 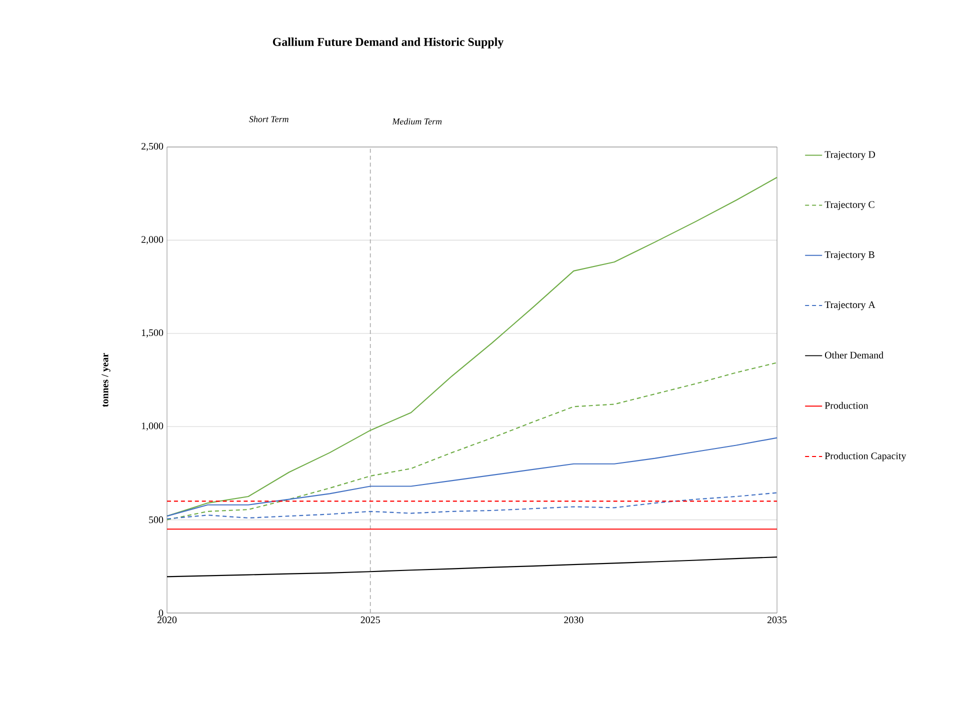 What do you see at coordinates (153, 240) in the screenshot?
I see `y-tick-label: 2,000` at bounding box center [153, 240].